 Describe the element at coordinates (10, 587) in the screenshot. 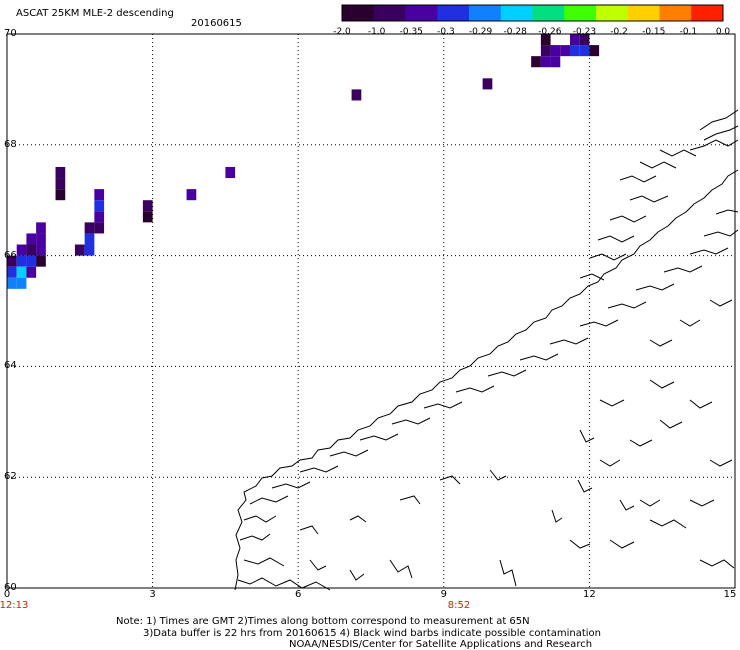

I see `lat-tick-label: 60` at that location.